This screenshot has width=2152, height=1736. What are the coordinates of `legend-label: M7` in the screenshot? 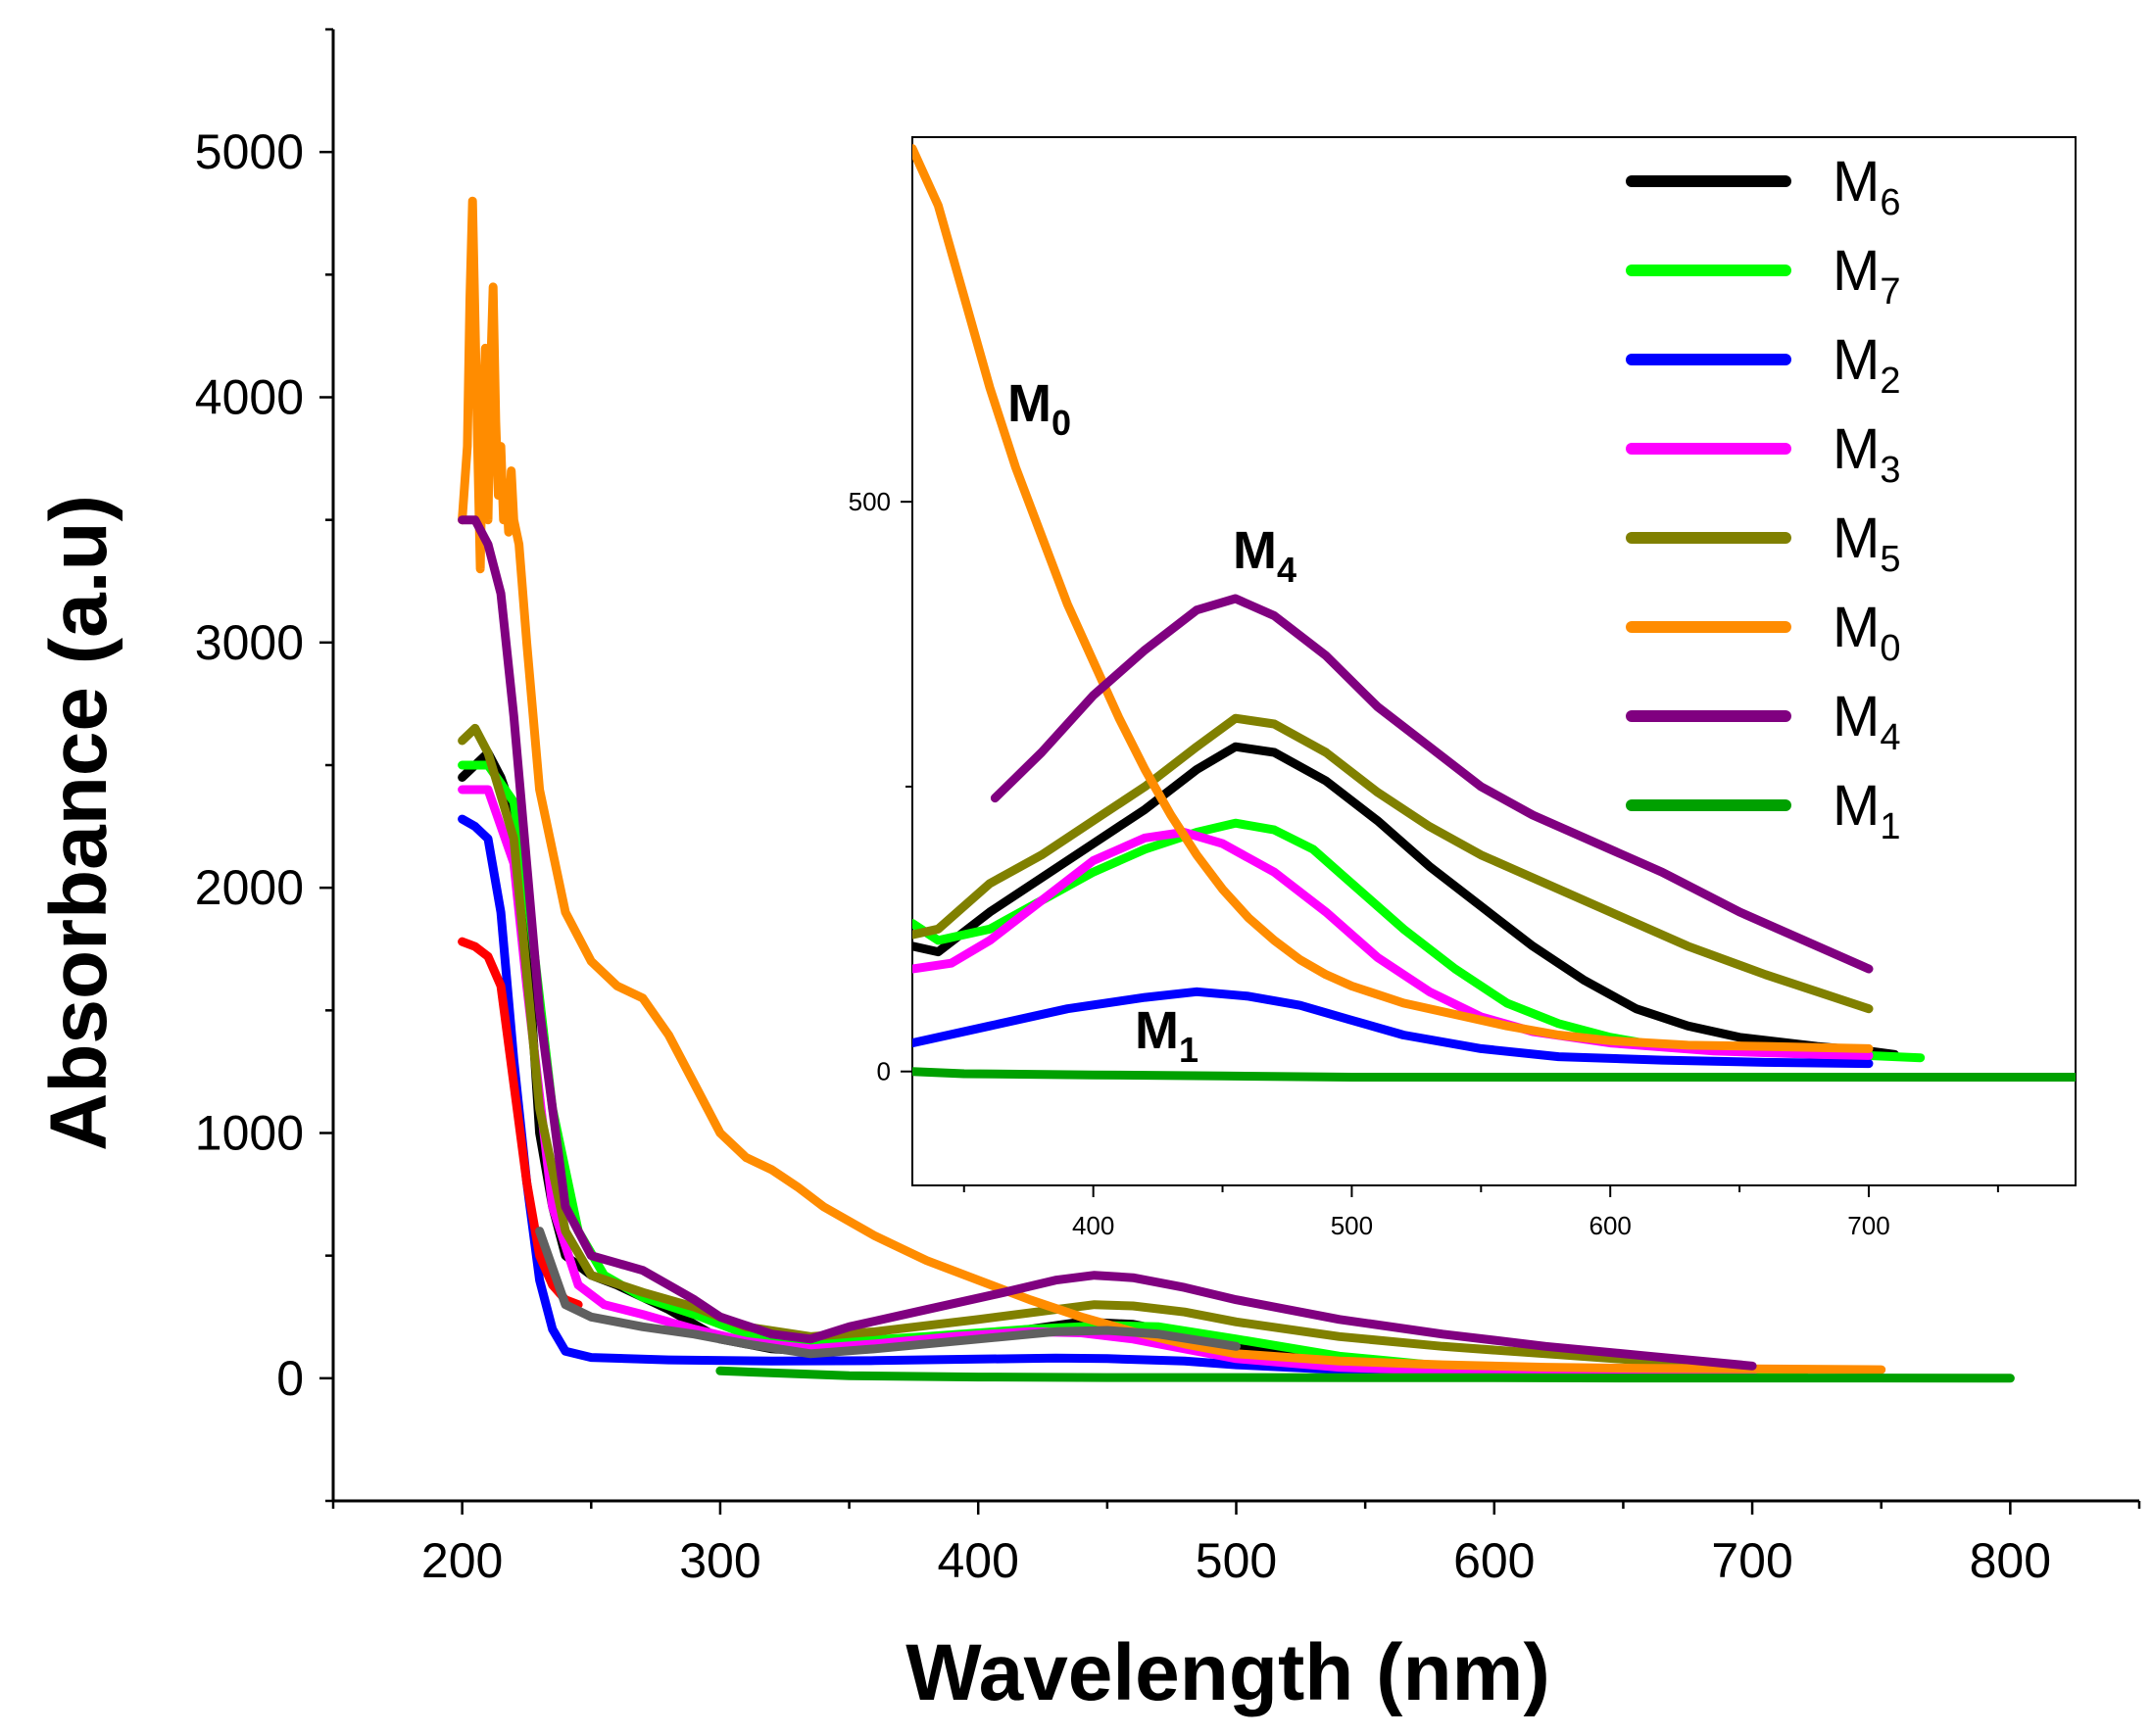 It's located at (1866, 276).